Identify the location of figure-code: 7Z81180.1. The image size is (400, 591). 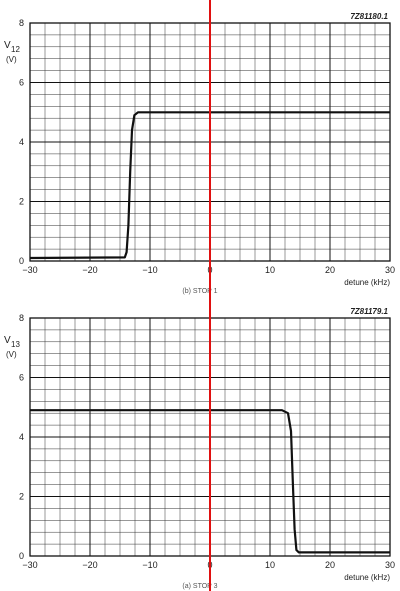
(369, 16).